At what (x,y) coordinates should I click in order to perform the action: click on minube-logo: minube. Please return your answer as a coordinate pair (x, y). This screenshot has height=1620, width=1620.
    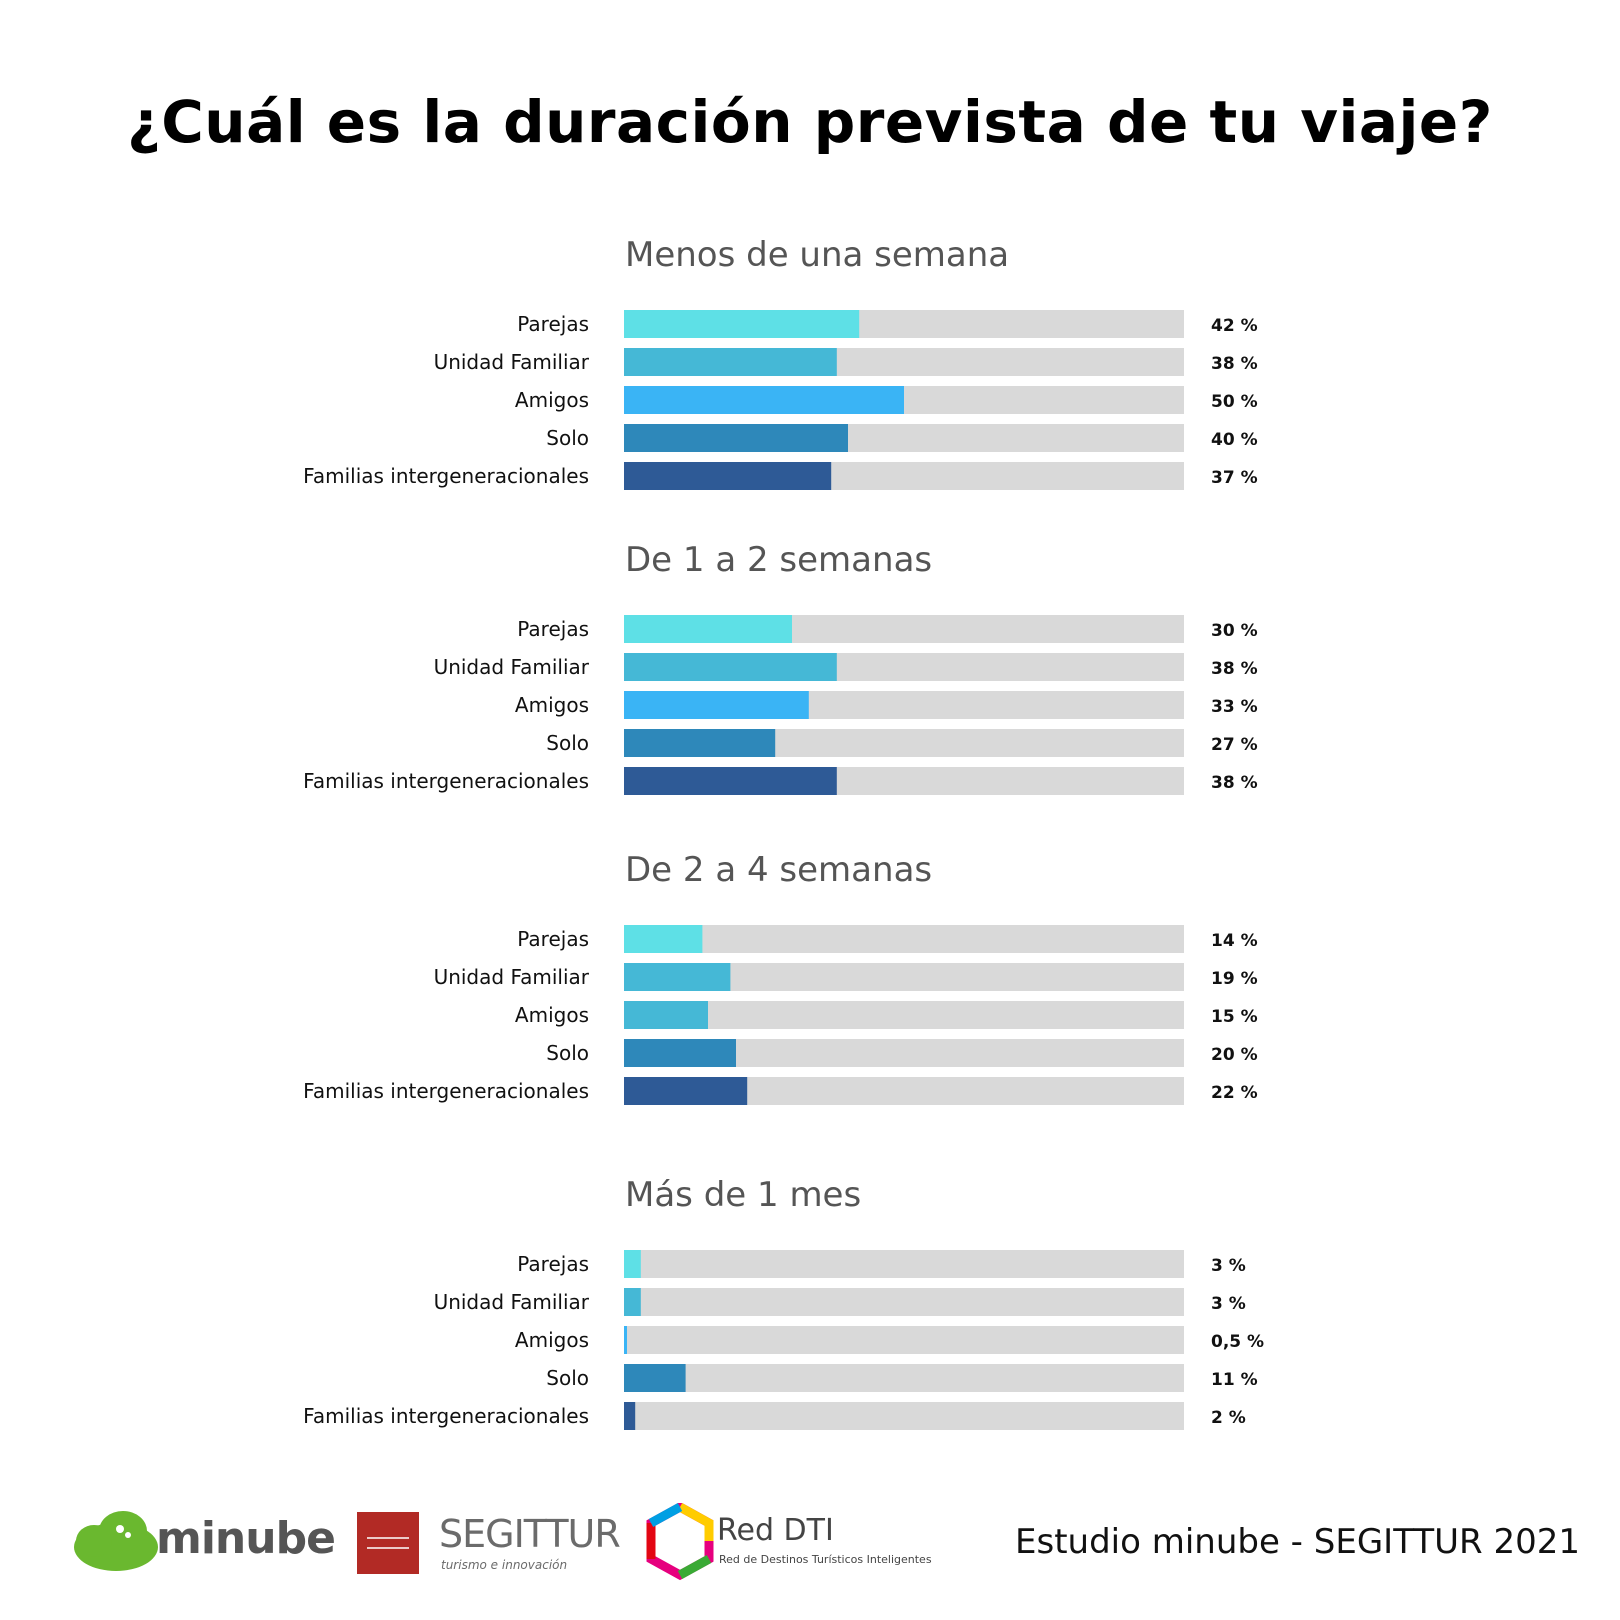
    Looking at the image, I should click on (202, 1545).